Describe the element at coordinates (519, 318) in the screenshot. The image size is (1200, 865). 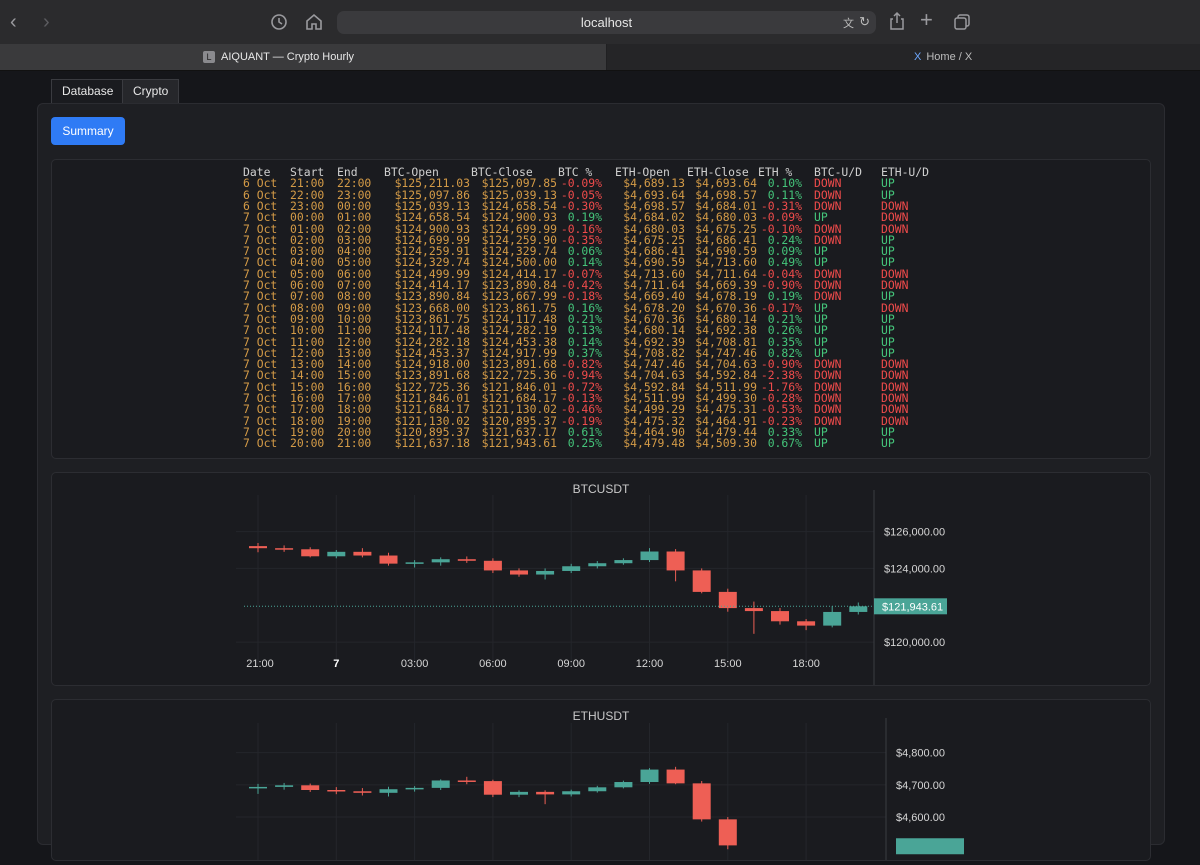
I see `table-cell: $124,117.48` at that location.